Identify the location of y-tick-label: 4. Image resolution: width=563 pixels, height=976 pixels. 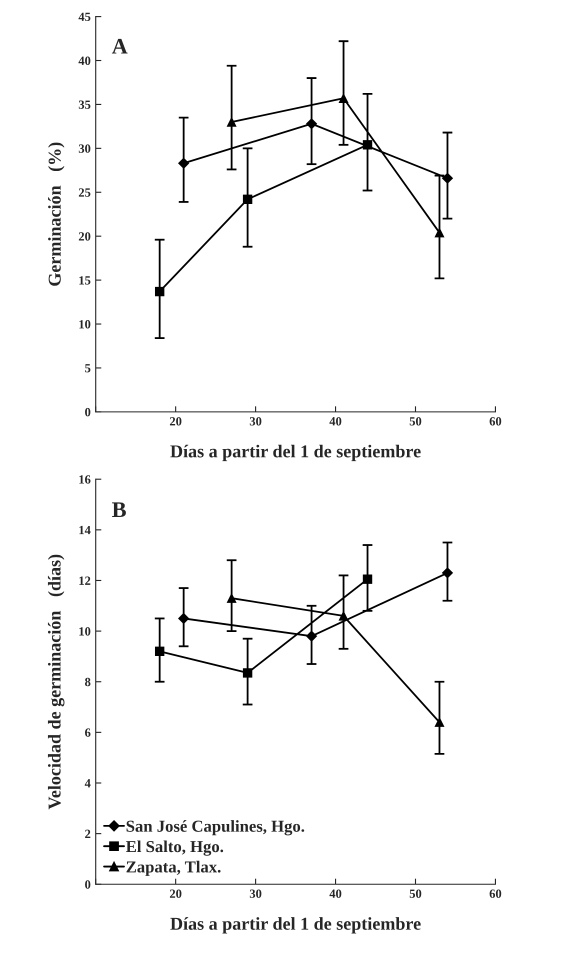
(87, 783).